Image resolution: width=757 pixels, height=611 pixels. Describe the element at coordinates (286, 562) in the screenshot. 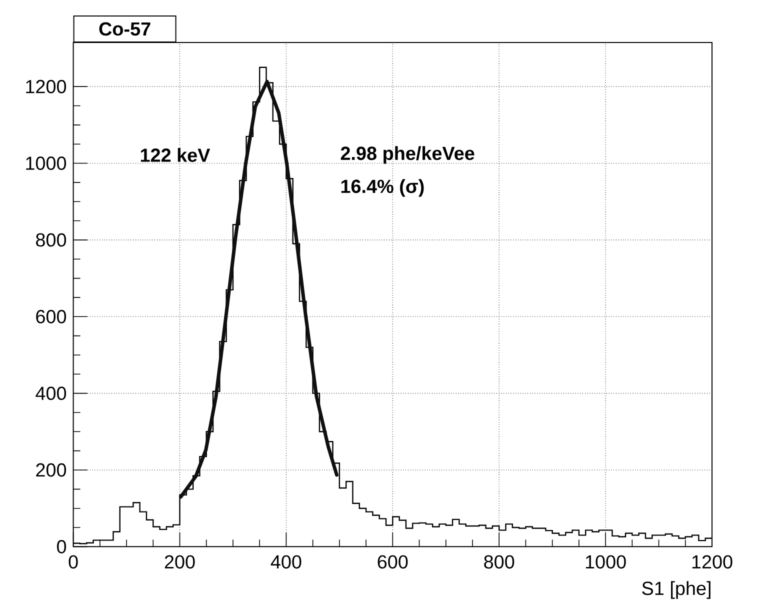

I see `x-tick-label: 400` at that location.